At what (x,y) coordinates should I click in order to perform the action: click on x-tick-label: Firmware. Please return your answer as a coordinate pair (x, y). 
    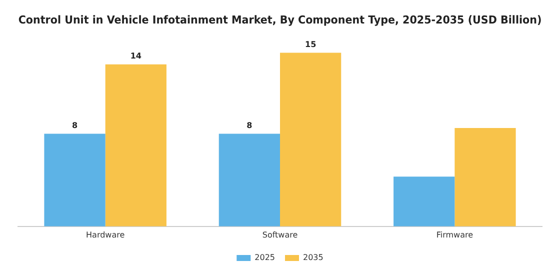
    Looking at the image, I should click on (455, 235).